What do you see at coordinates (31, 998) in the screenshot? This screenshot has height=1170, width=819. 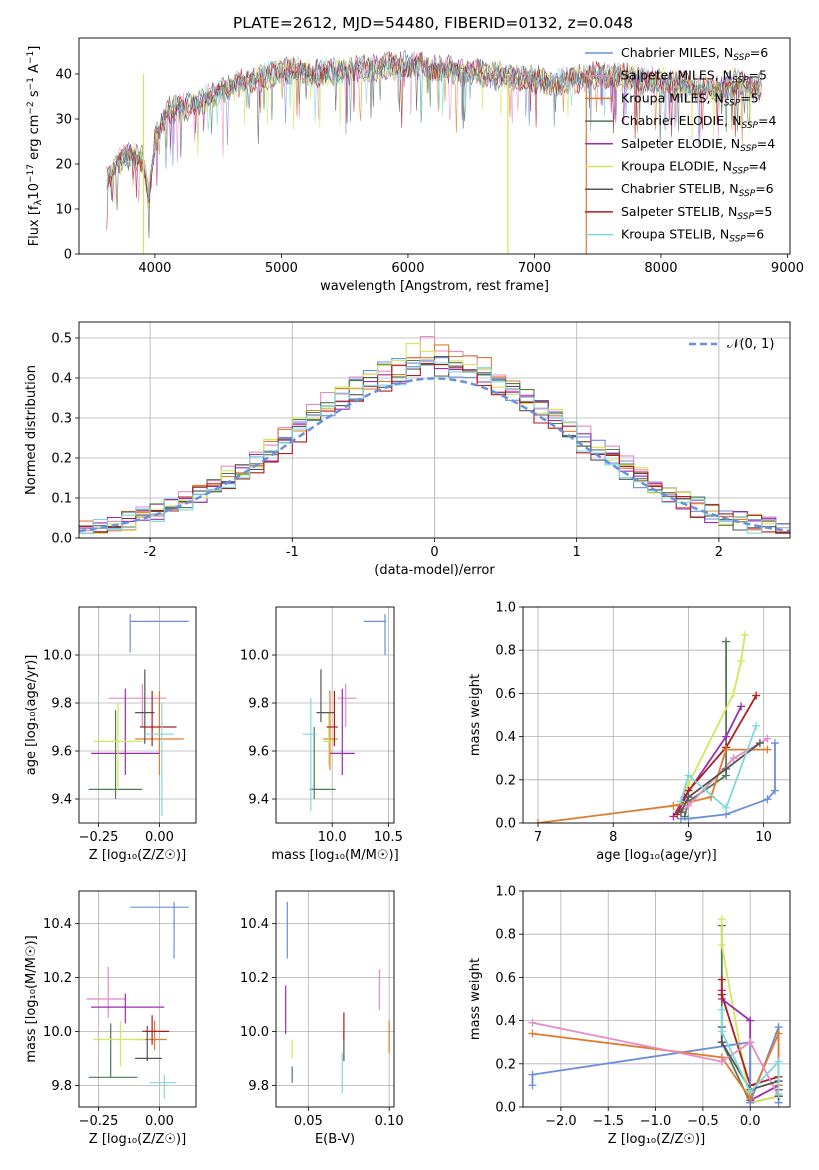 I see `y-axis-label: mass [log₁₀(M/M☉)]` at bounding box center [31, 998].